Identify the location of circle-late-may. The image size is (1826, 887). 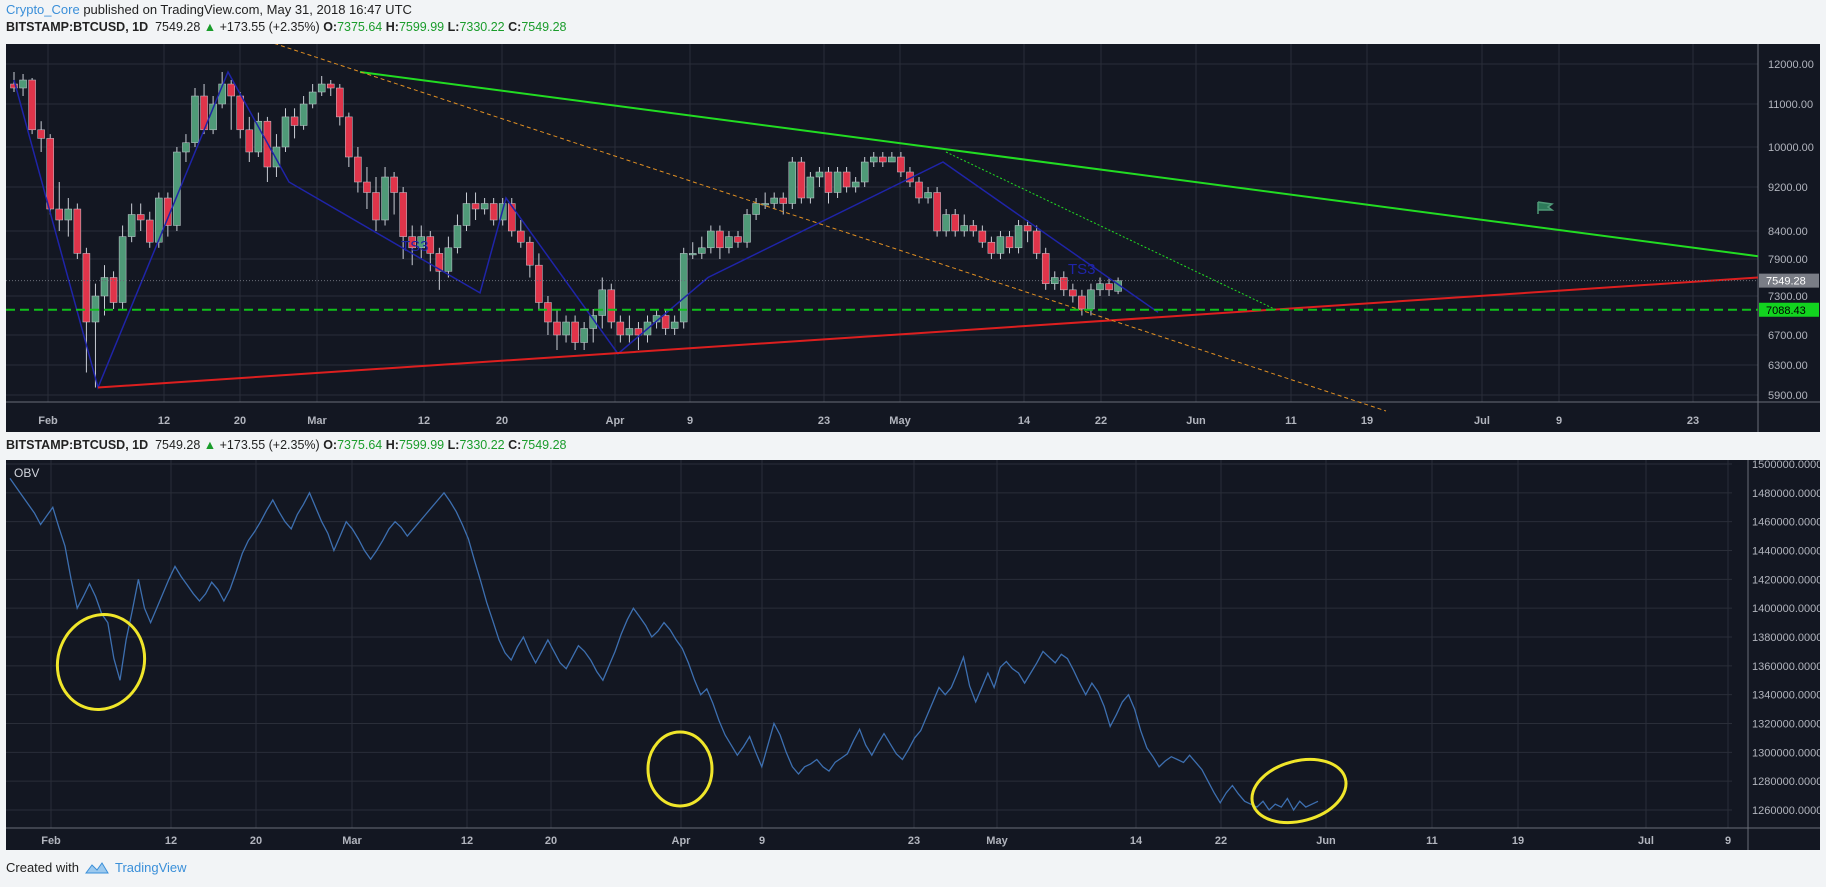
(1299, 791).